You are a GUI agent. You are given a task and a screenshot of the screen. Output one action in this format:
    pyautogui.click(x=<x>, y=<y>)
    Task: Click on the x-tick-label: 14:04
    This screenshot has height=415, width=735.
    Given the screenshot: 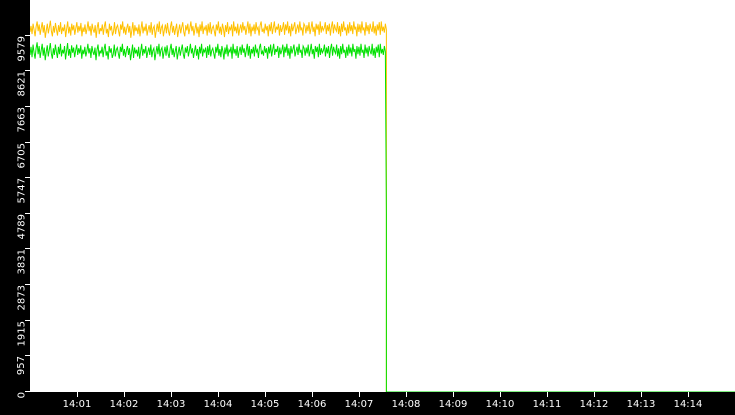 What is the action you would take?
    pyautogui.click(x=218, y=404)
    